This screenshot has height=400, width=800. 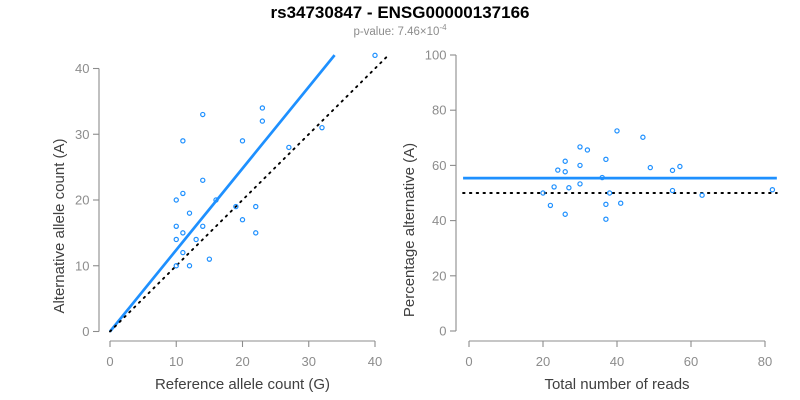 What do you see at coordinates (396, 31) in the screenshot?
I see `p-value-text: p-value: 7.46×10` at bounding box center [396, 31].